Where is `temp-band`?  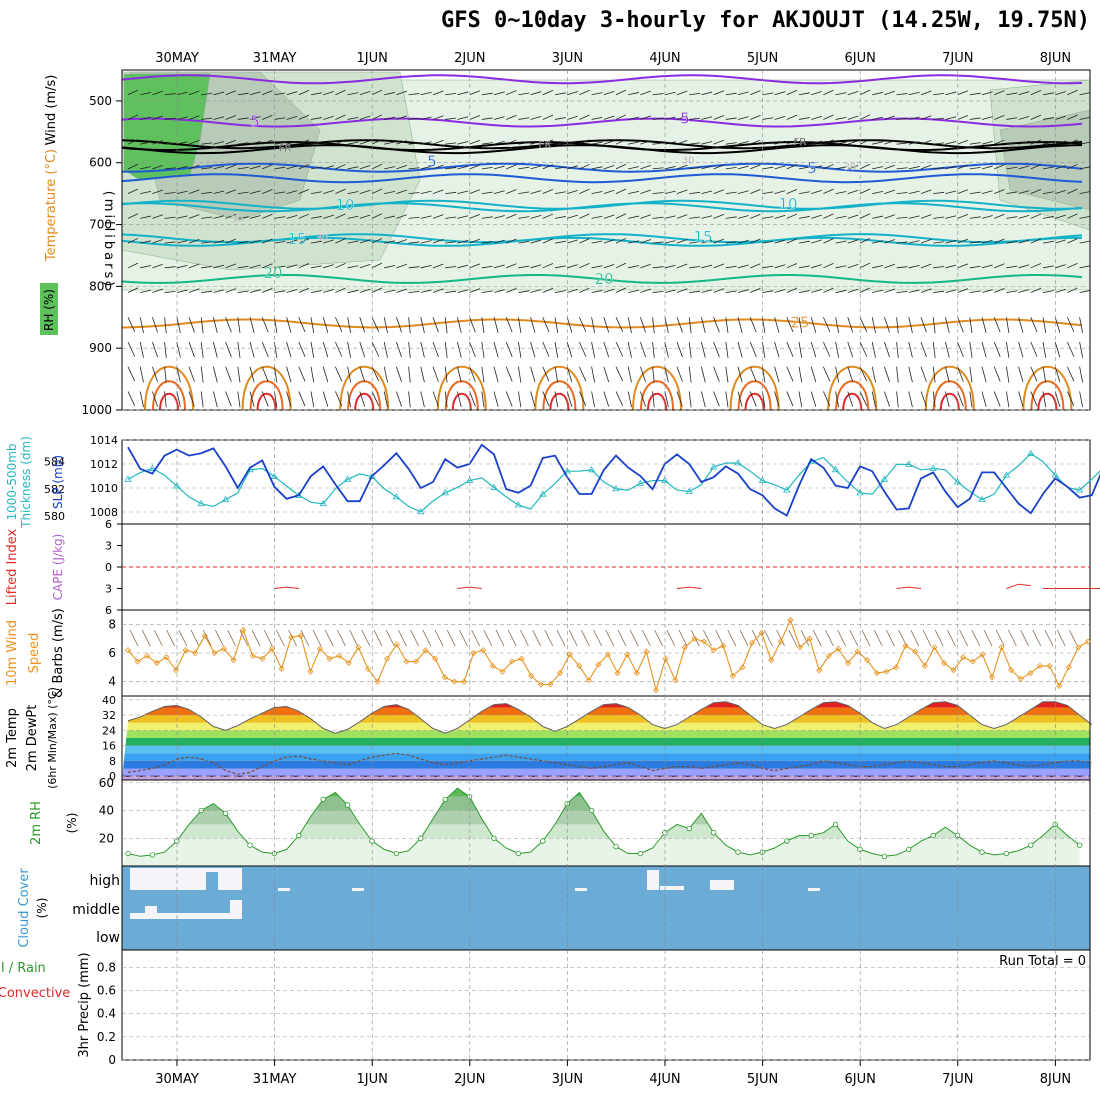
temp-band is located at coordinates (606, 764).